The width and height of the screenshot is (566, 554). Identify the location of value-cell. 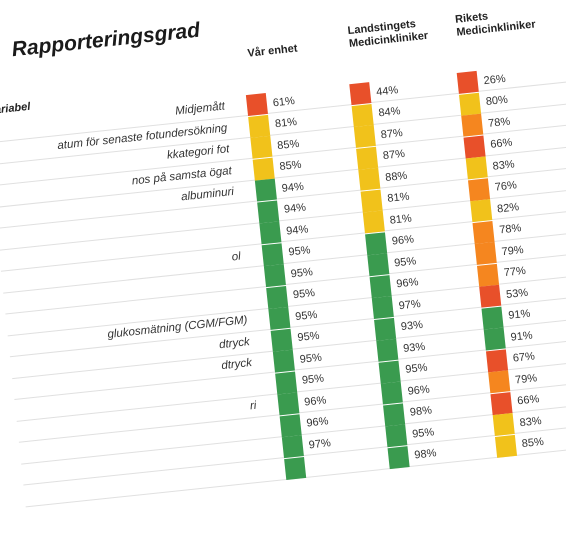
(298, 468).